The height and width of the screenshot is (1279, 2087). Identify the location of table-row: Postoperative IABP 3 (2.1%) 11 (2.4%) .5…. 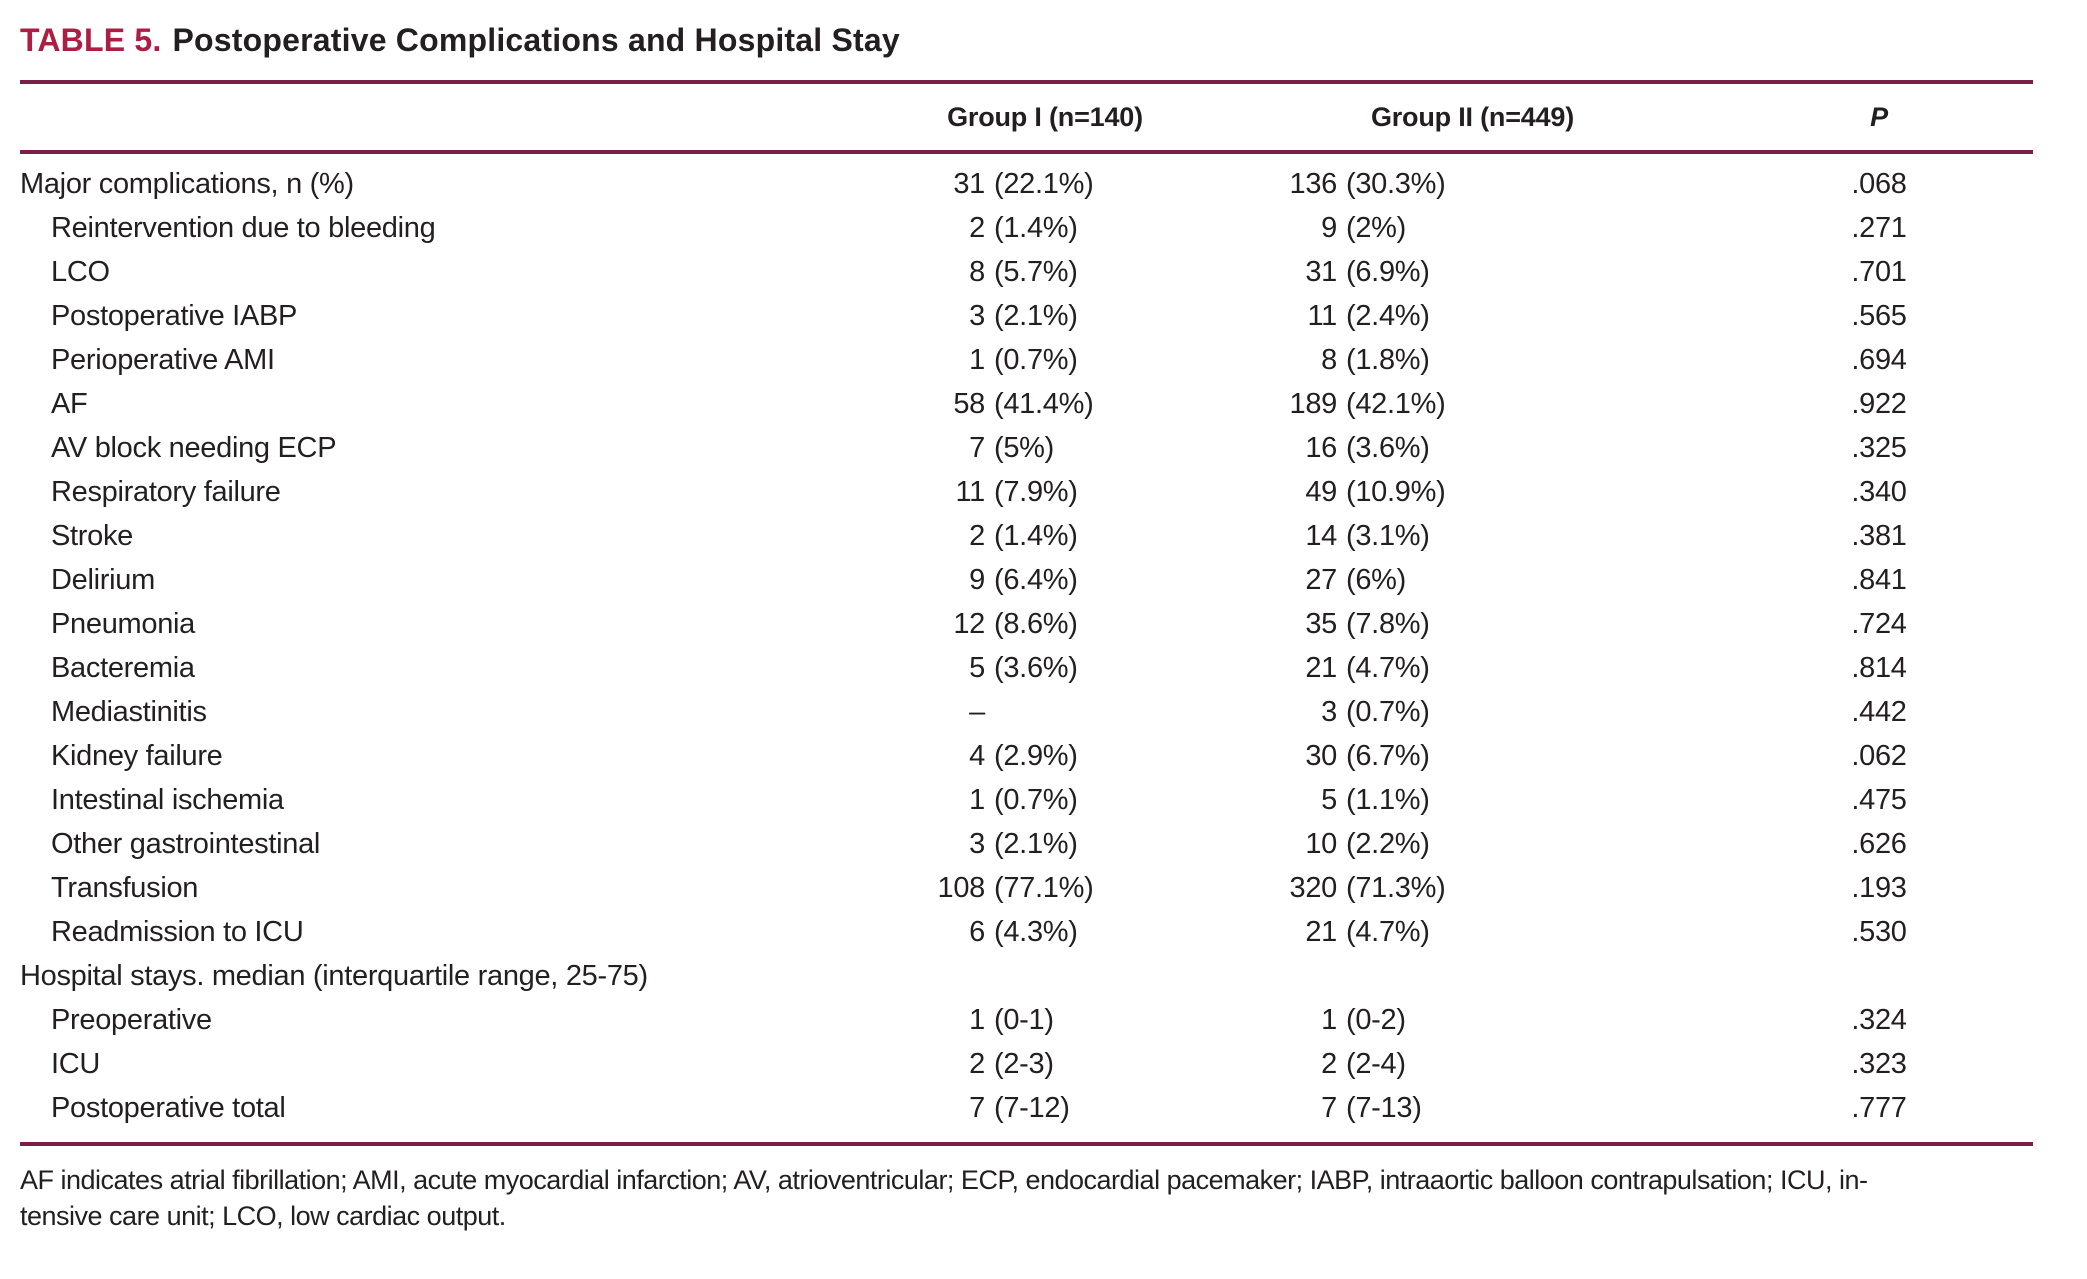
(1026, 316).